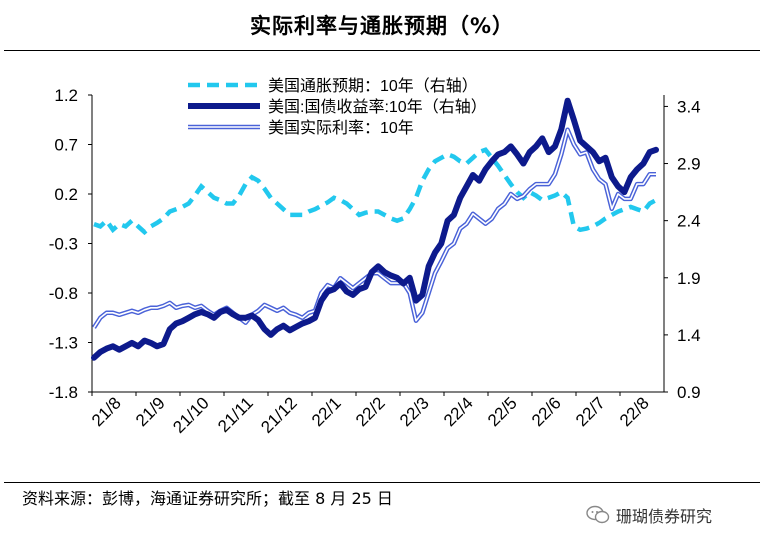 The width and height of the screenshot is (764, 546). Describe the element at coordinates (634, 411) in the screenshot. I see `x-tick-label: 22/8` at that location.